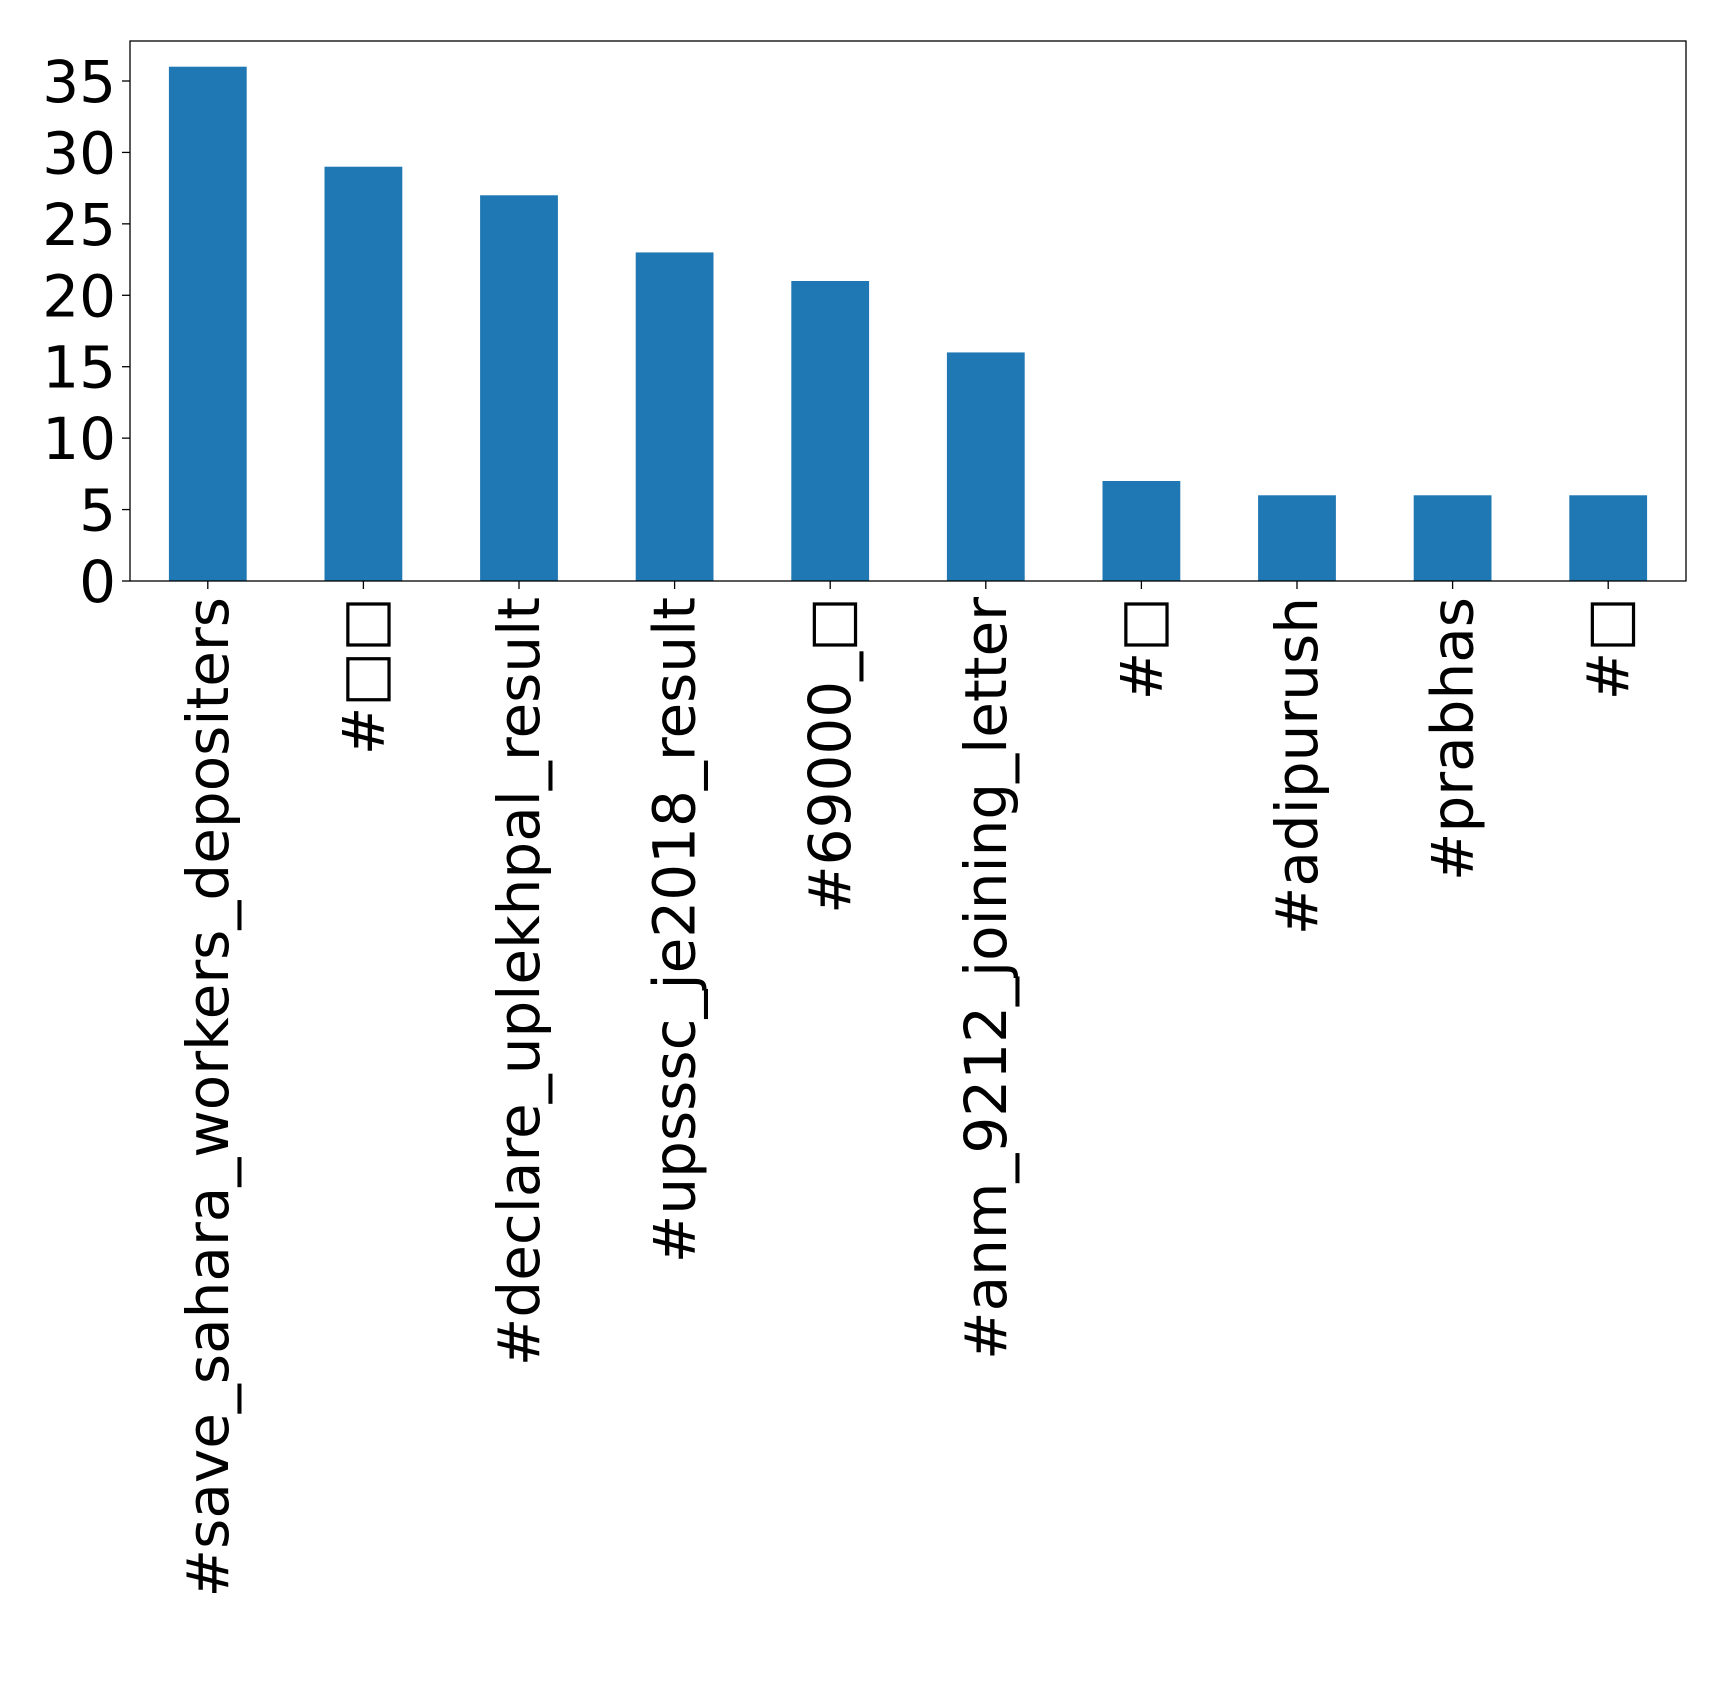 This screenshot has width=1719, height=1706. Describe the element at coordinates (79, 439) in the screenshot. I see `y-tick-label-2: 10` at that location.